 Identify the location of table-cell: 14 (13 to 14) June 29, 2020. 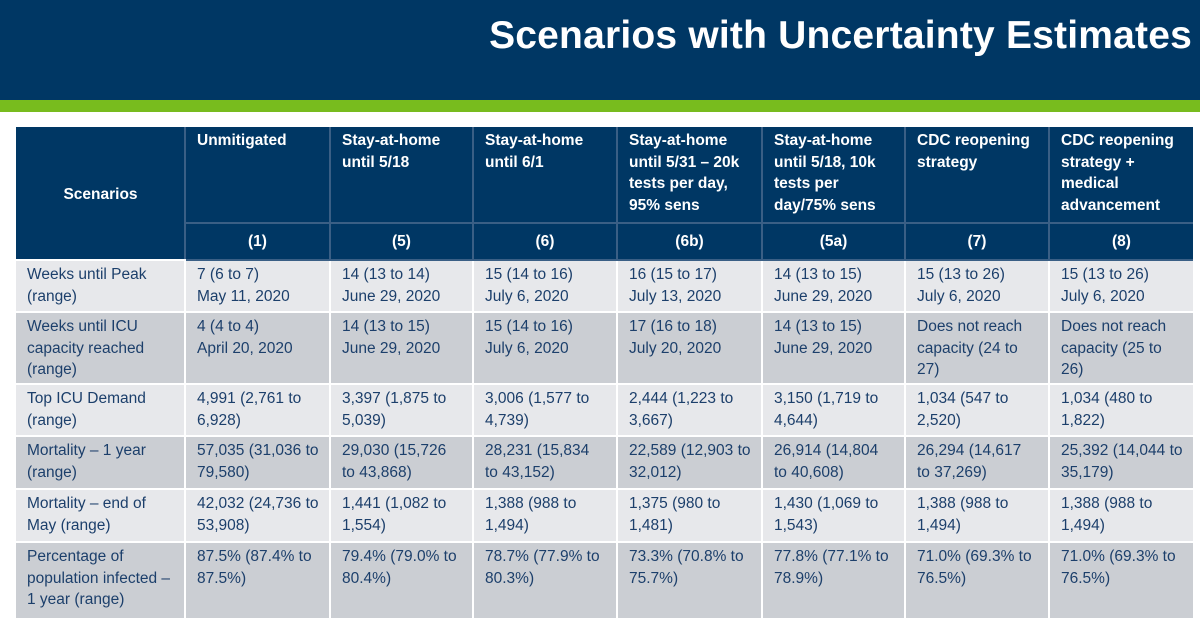
(401, 286).